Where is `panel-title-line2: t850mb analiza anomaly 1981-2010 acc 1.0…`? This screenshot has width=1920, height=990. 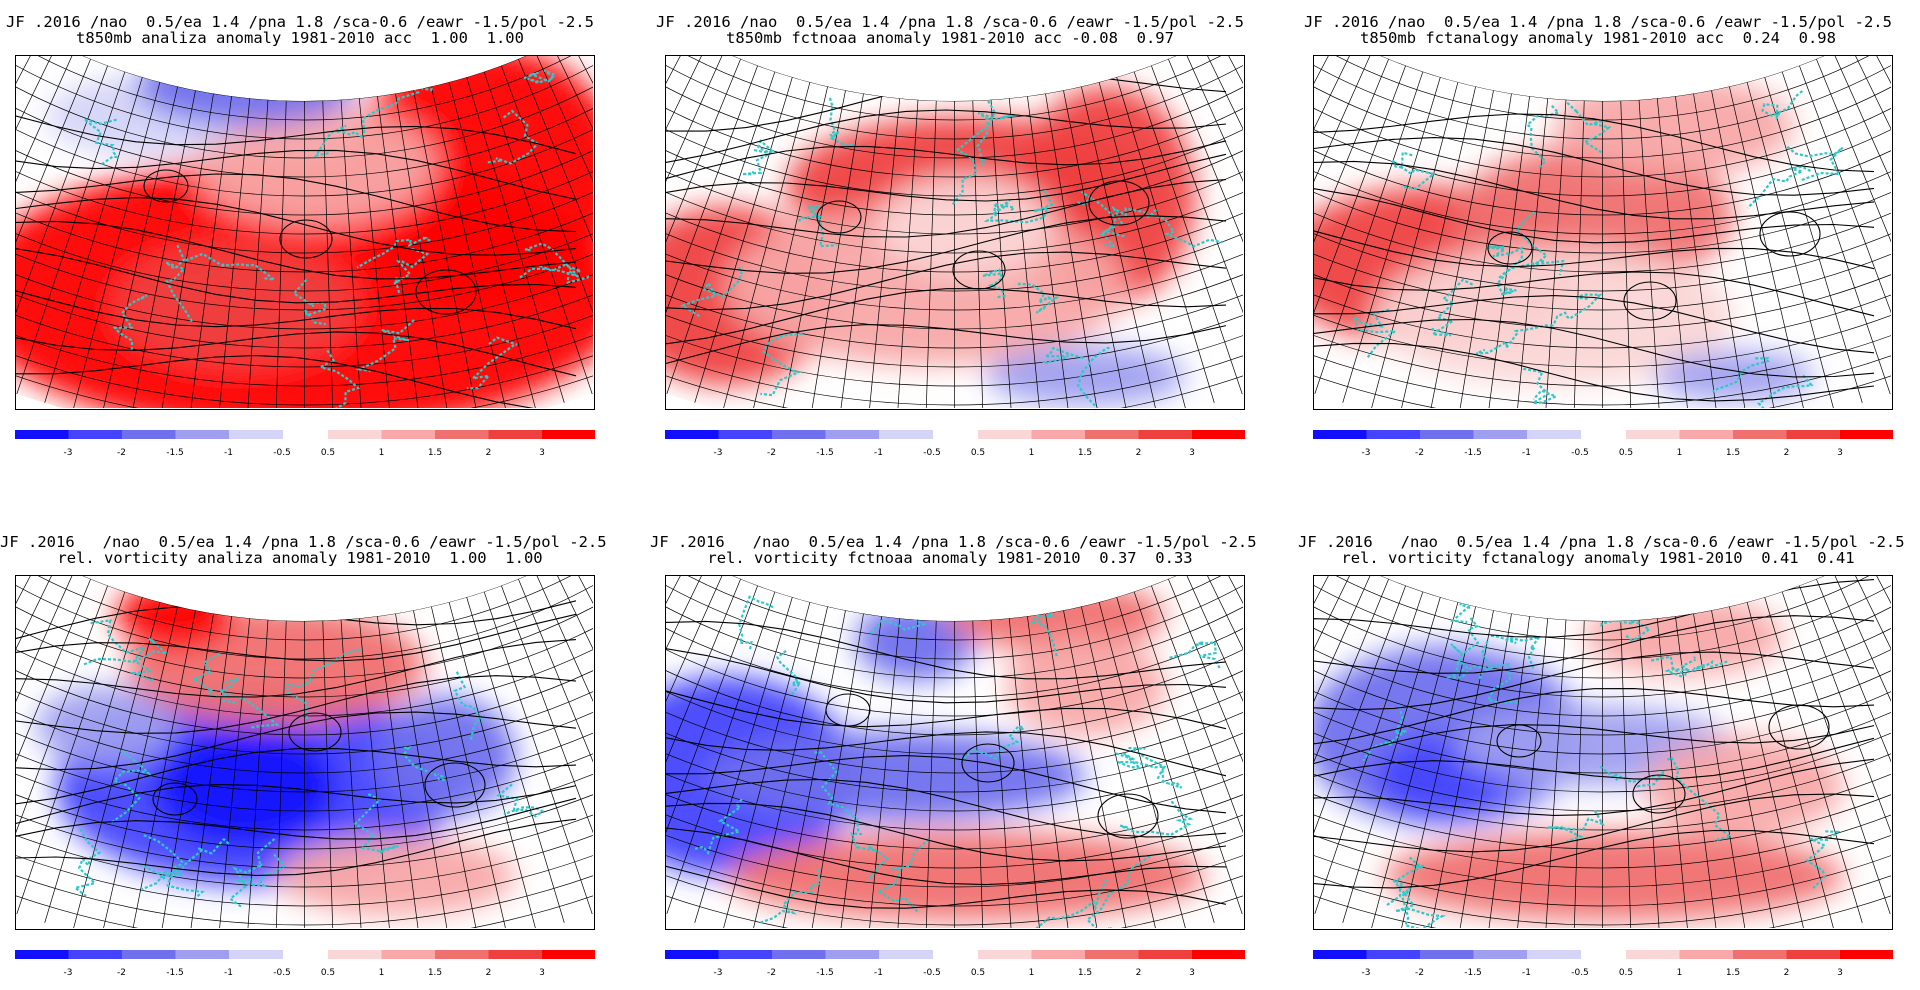
panel-title-line2: t850mb analiza anomaly 1981-2010 acc 1.0… is located at coordinates (300, 38).